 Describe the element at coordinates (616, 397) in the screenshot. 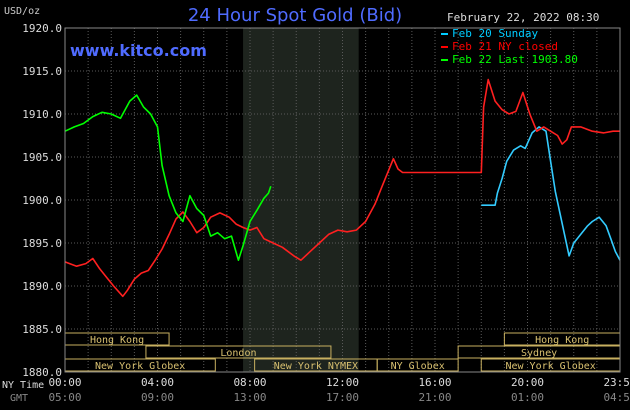

I see `x-tick-label-gmt: 04:59` at that location.